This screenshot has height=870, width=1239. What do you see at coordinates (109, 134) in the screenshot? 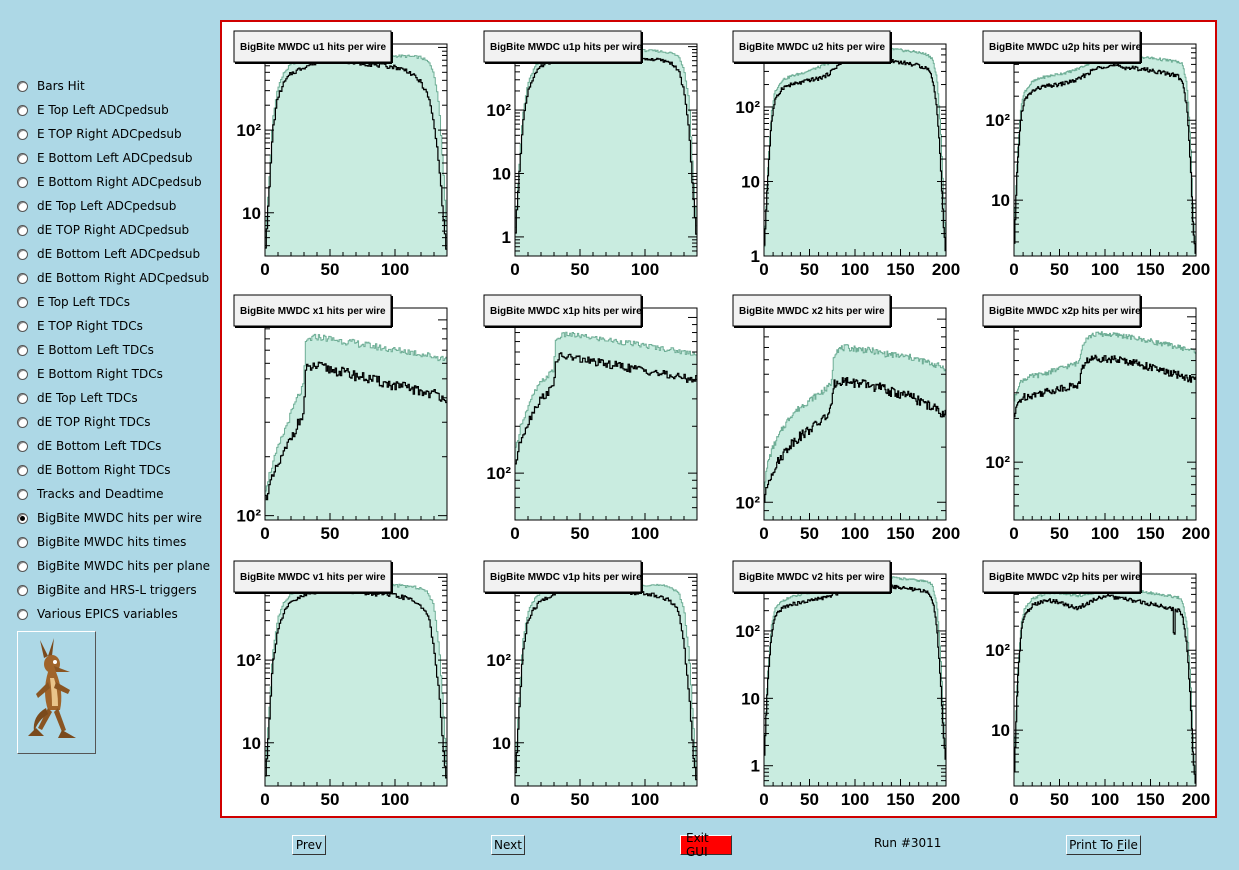
I see `radio-option-label: E TOP Right ADCpedsub` at bounding box center [109, 134].